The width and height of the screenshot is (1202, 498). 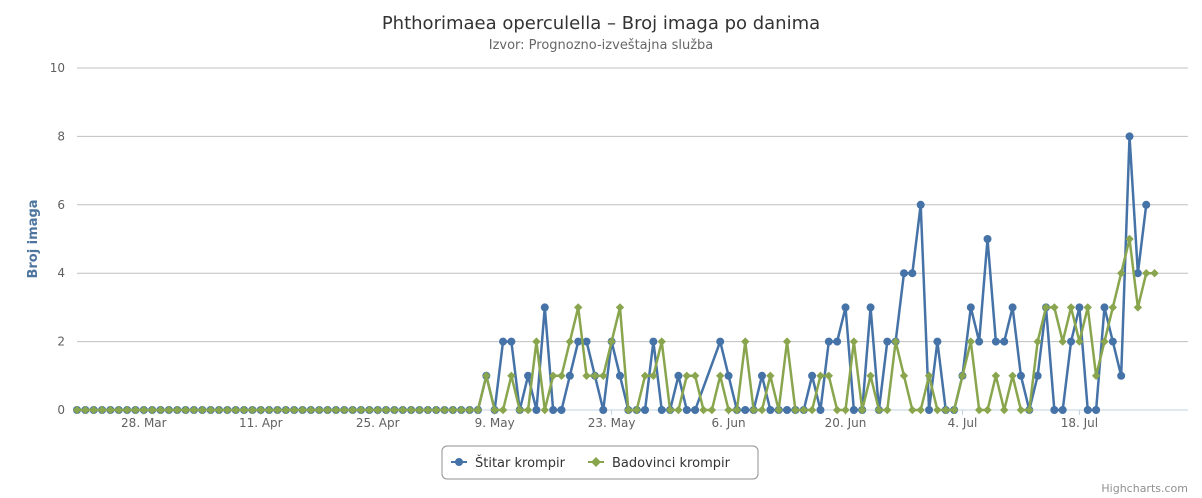 What do you see at coordinates (520, 463) in the screenshot?
I see `legend-label-stitar: Štitar krompir` at bounding box center [520, 463].